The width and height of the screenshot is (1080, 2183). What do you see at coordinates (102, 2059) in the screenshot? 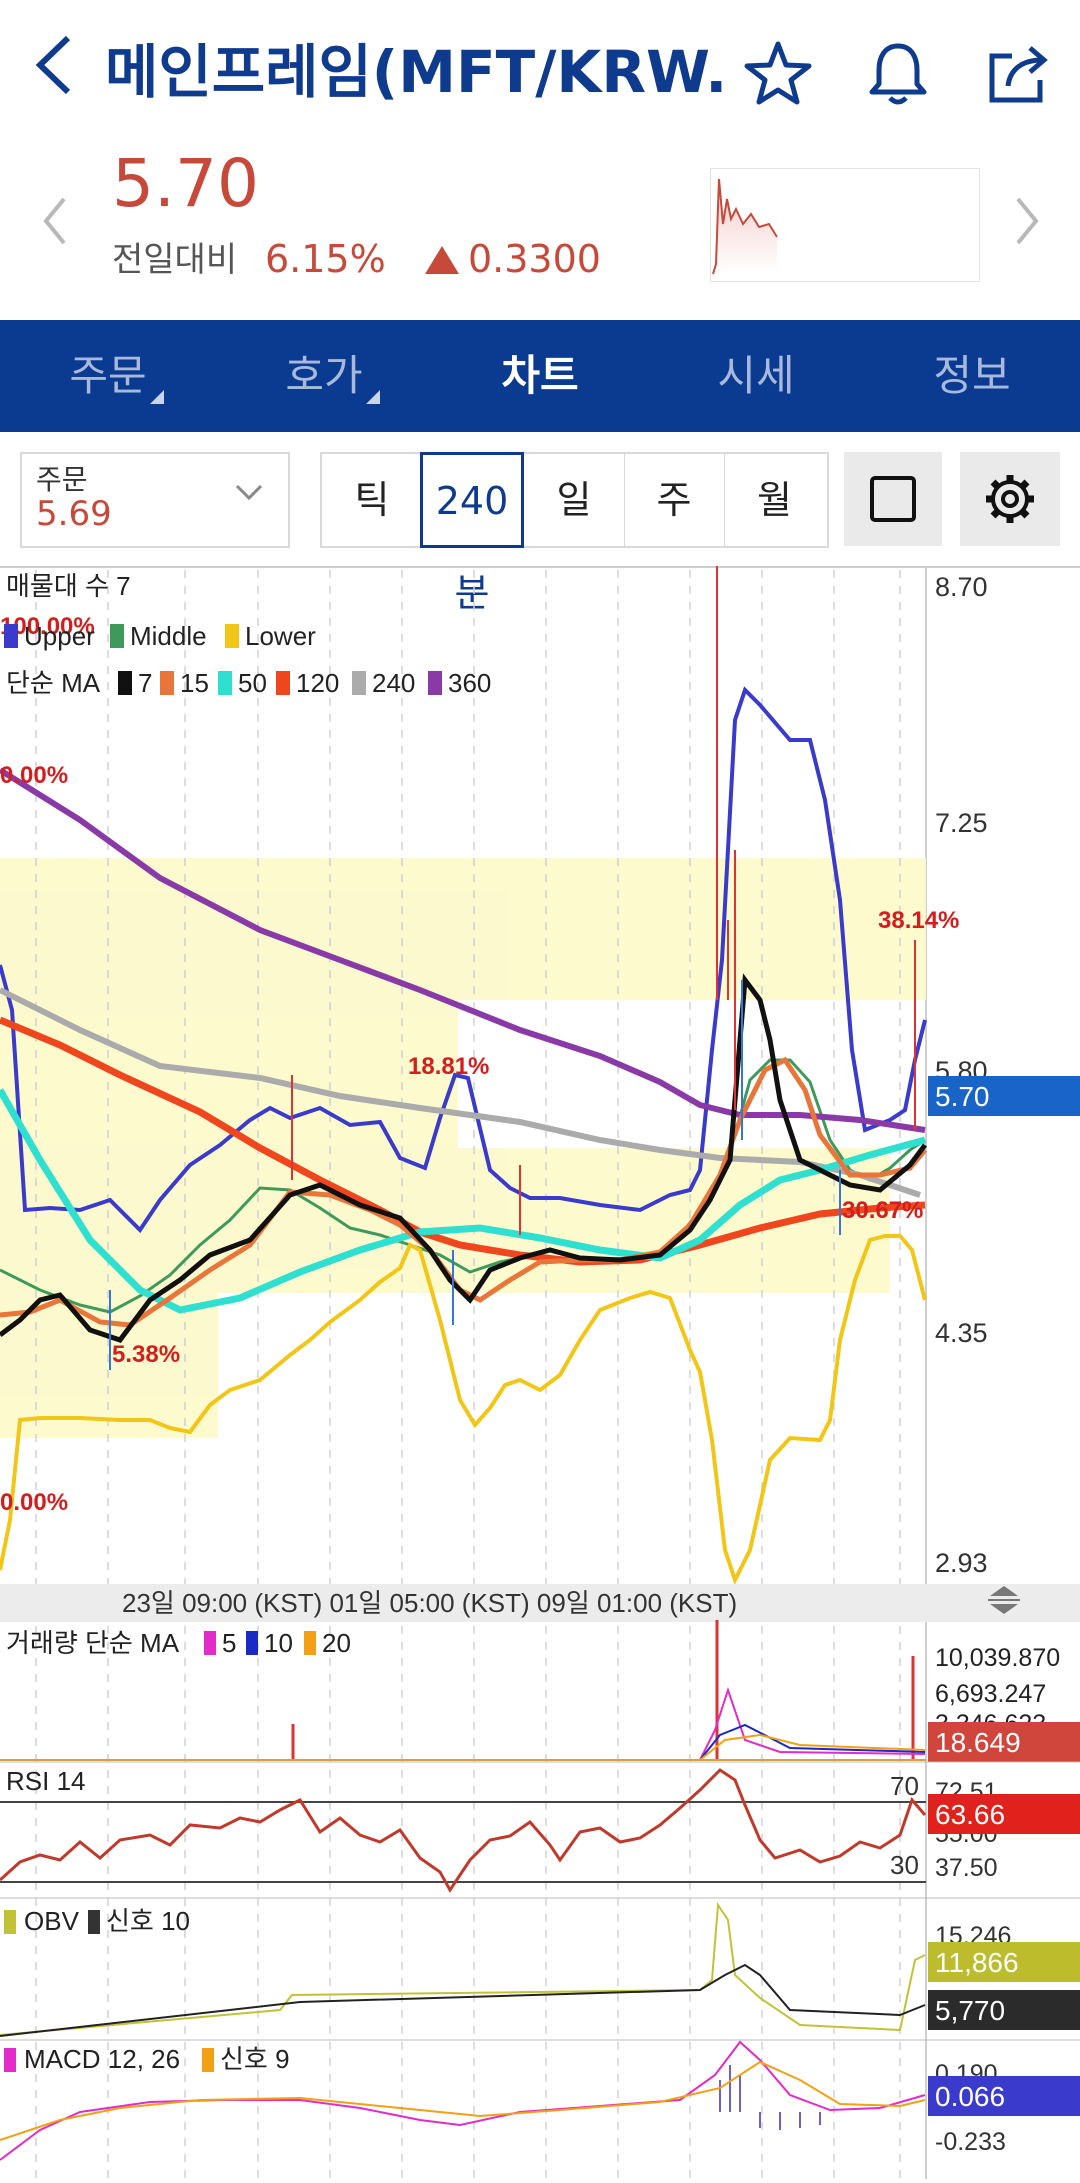
I see `macd-legend: MACD 12, 26` at bounding box center [102, 2059].